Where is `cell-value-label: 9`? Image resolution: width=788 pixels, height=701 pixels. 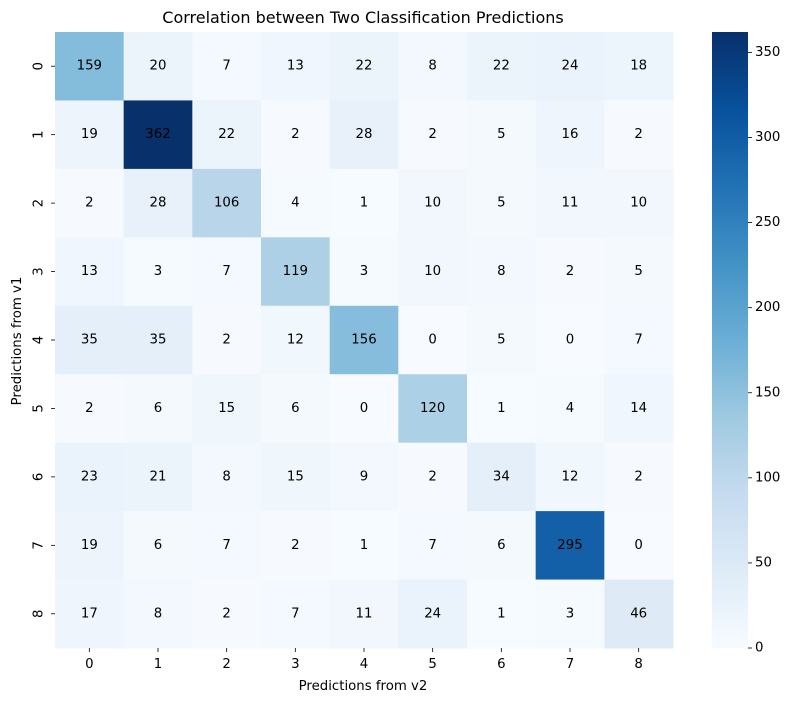 cell-value-label: 9 is located at coordinates (364, 476).